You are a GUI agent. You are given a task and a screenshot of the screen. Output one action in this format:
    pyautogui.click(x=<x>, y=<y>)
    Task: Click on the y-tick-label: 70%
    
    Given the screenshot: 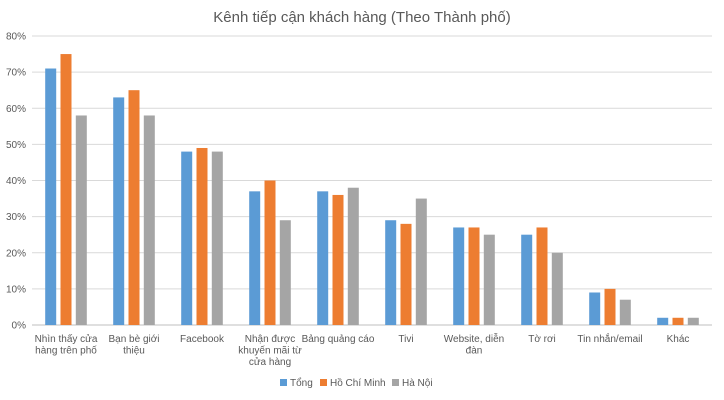 What is the action you would take?
    pyautogui.click(x=16, y=73)
    